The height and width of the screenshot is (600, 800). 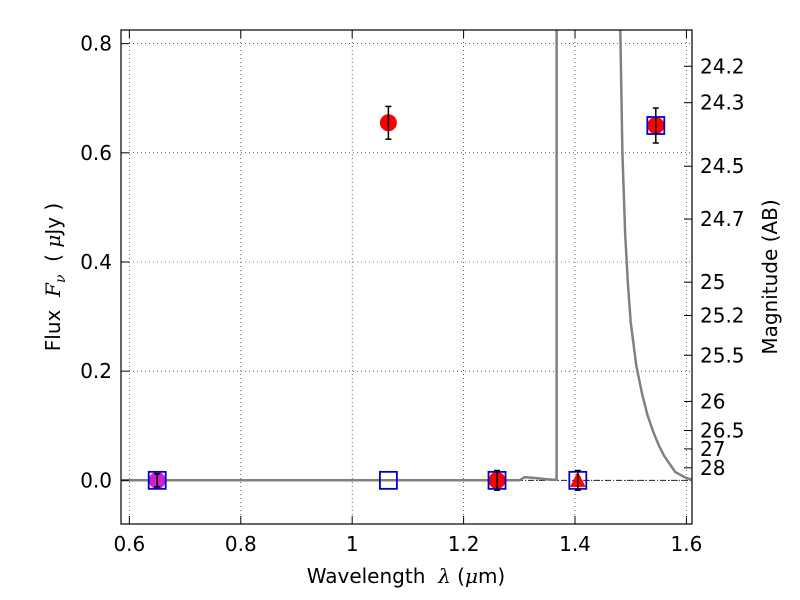 I want to click on x-tick-label: 0.8, so click(x=241, y=544).